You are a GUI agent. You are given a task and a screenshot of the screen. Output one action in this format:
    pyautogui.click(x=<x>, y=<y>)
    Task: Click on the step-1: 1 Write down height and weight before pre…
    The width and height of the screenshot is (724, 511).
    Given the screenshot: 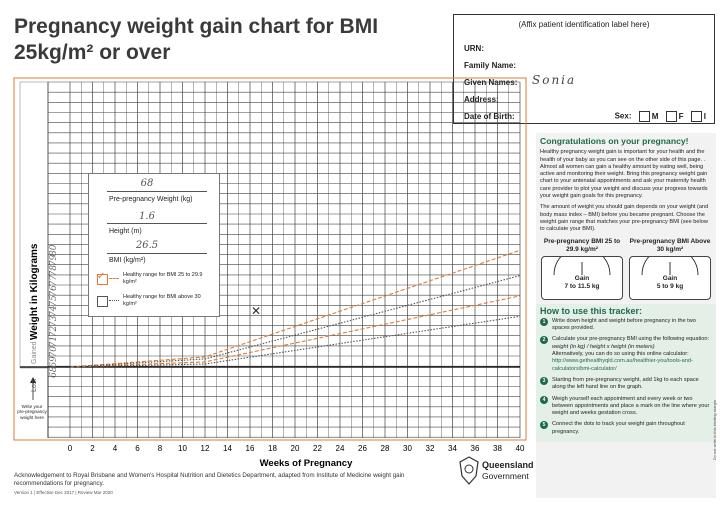 What is the action you would take?
    pyautogui.click(x=626, y=325)
    